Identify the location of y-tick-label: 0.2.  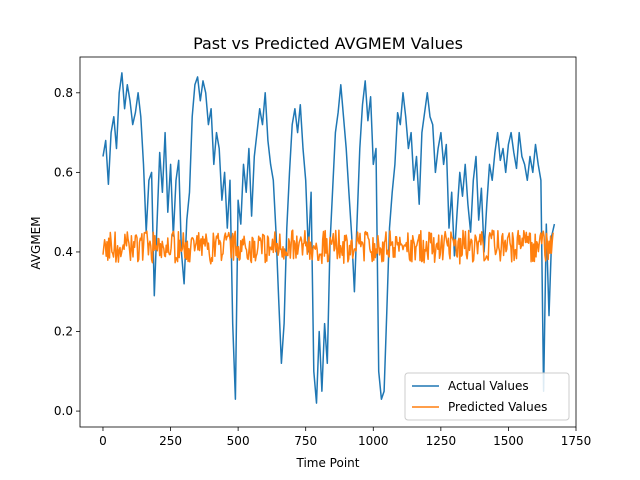
(63, 332).